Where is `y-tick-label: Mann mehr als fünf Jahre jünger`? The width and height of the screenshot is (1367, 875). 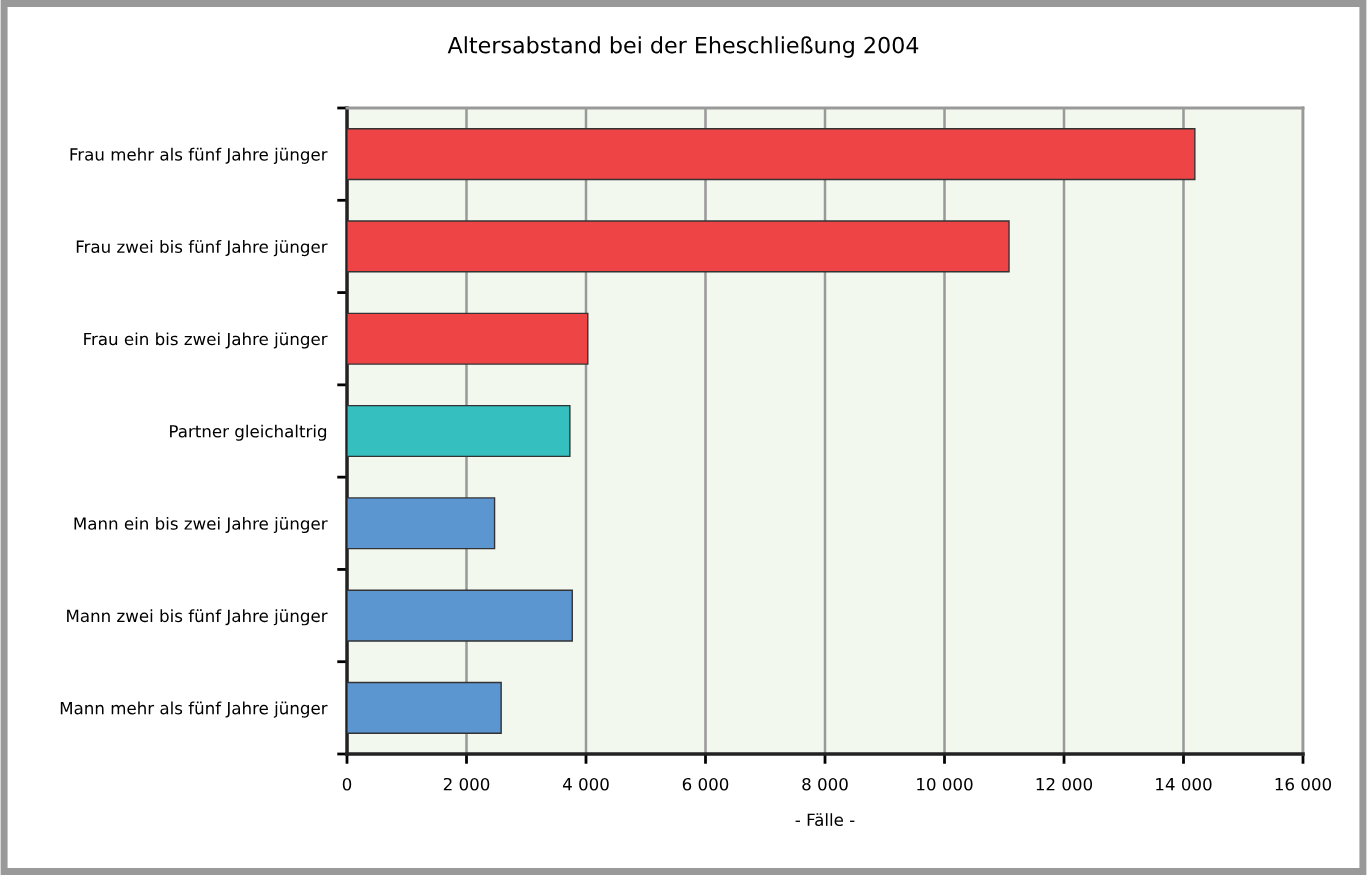 y-tick-label: Mann mehr als fünf Jahre jünger is located at coordinates (194, 709).